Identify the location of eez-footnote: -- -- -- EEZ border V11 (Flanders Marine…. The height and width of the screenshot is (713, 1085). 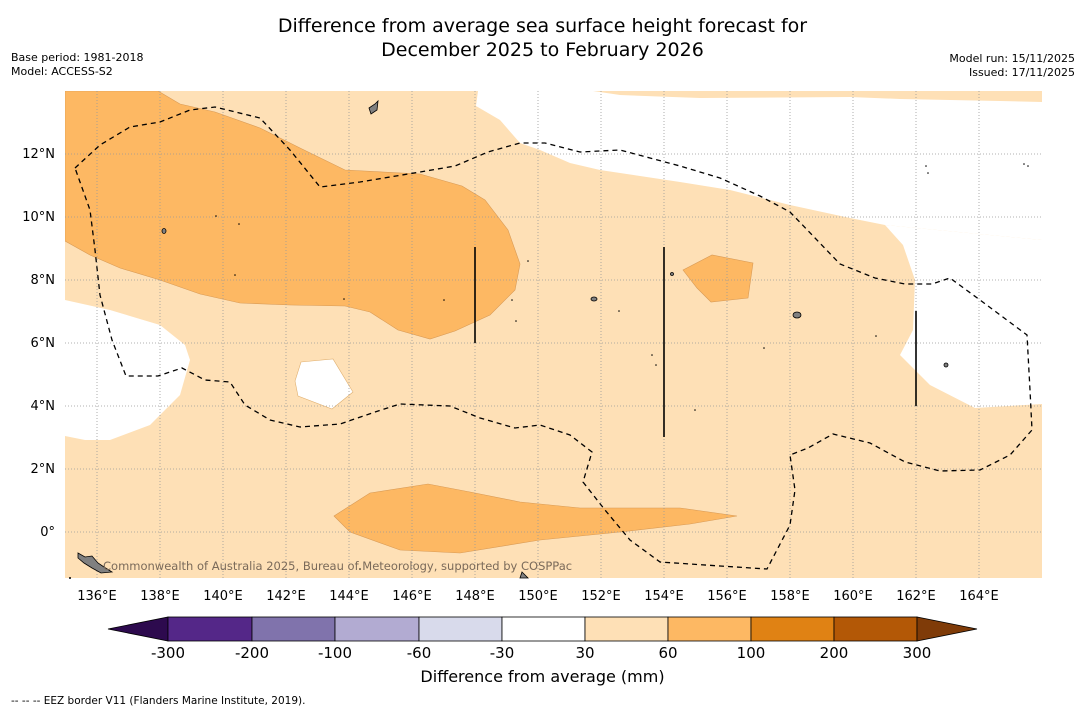
(158, 701).